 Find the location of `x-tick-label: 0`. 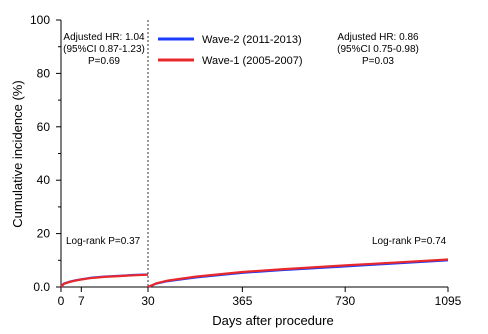

x-tick-label: 0 is located at coordinates (61, 301).